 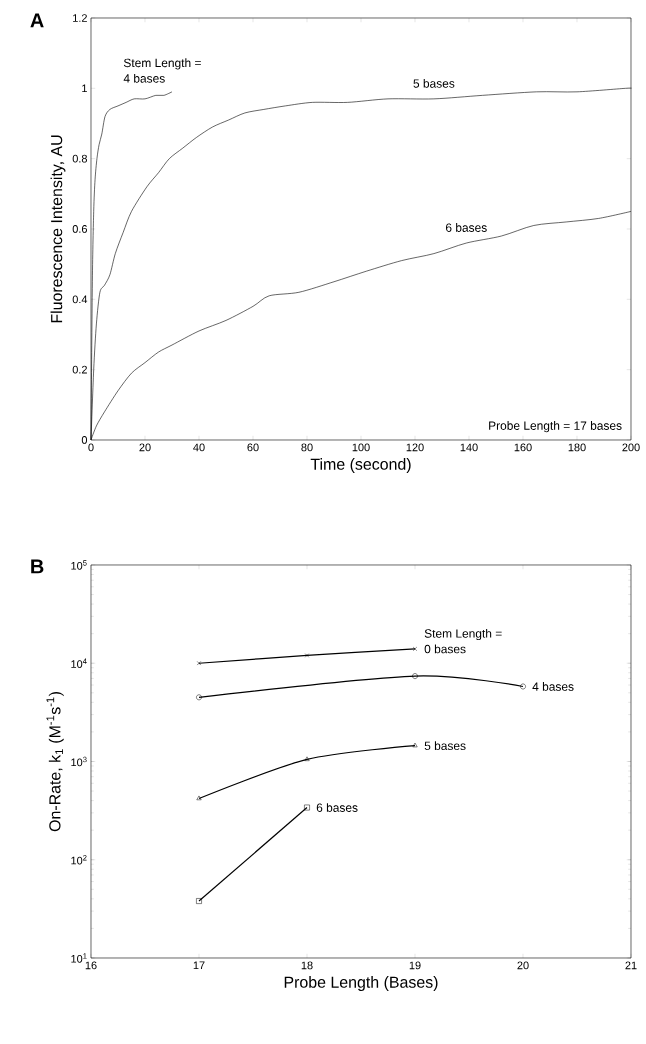 What do you see at coordinates (79, 663) in the screenshot?
I see `y-tick-label: 10$^{4}$` at bounding box center [79, 663].